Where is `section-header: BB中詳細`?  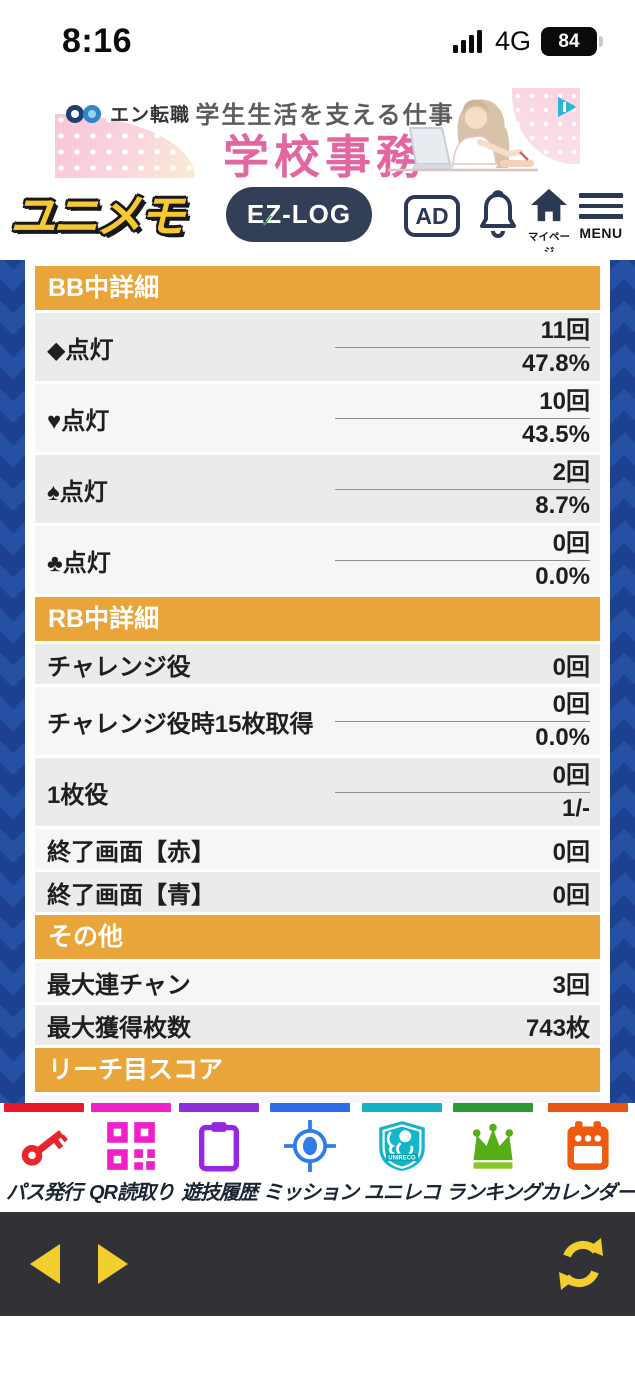
section-header: BB中詳細 is located at coordinates (317, 288).